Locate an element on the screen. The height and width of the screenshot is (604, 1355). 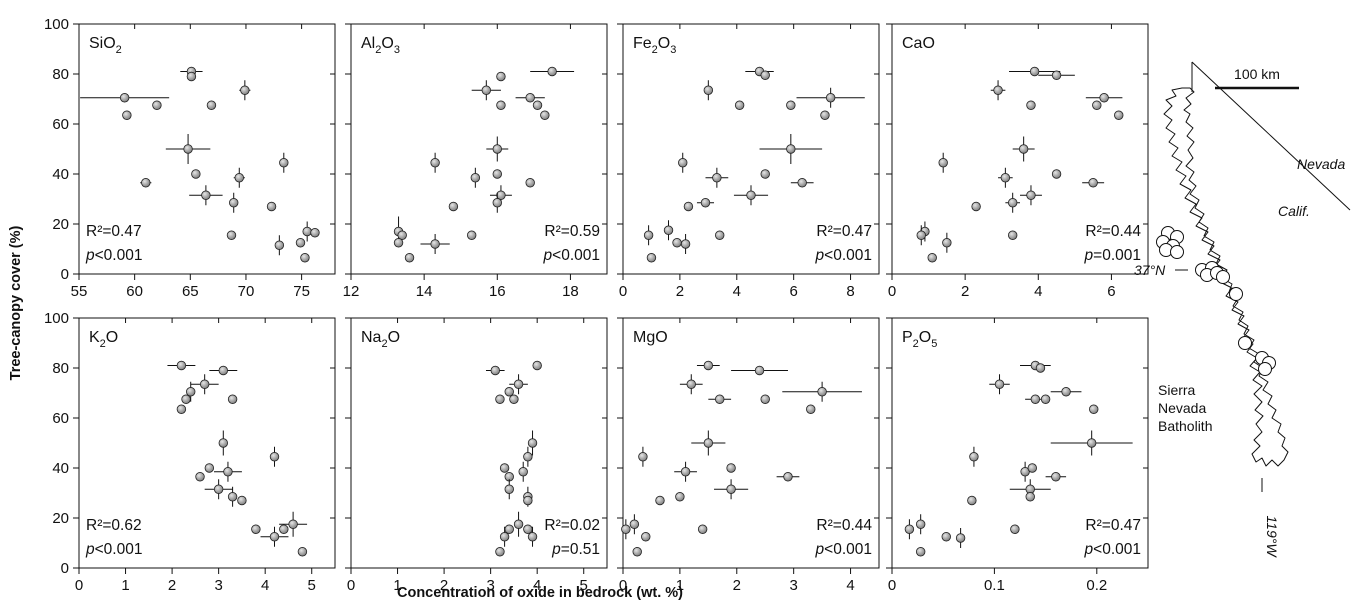
x-tick-label: 1 is located at coordinates (125, 585).